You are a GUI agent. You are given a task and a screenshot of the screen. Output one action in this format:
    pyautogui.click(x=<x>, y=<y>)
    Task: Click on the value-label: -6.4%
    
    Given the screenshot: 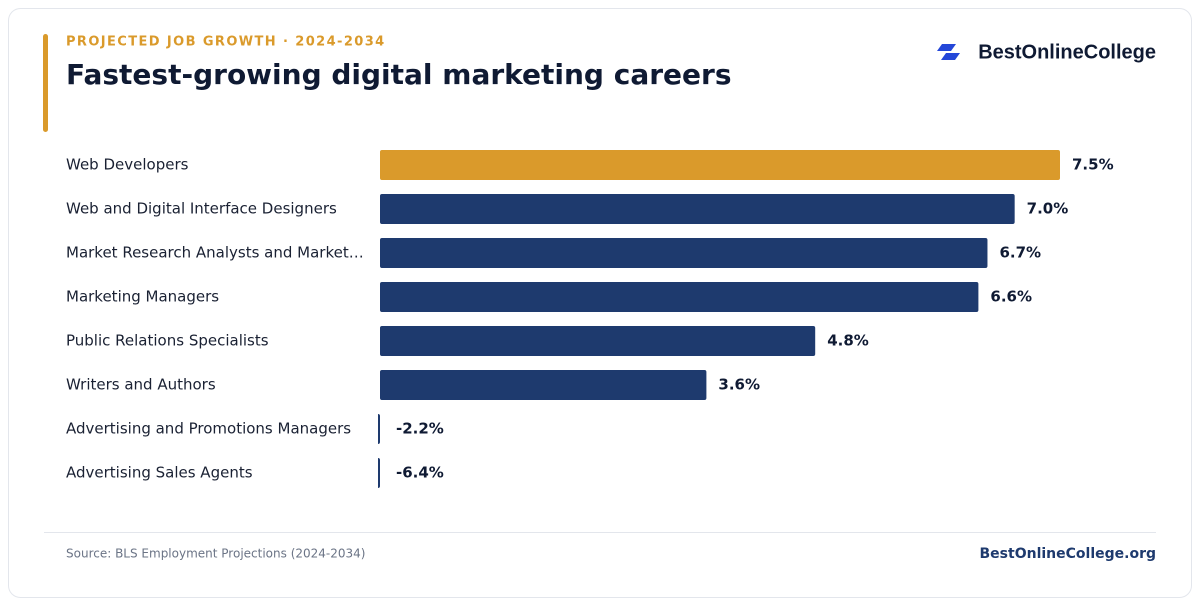 What is the action you would take?
    pyautogui.click(x=420, y=473)
    